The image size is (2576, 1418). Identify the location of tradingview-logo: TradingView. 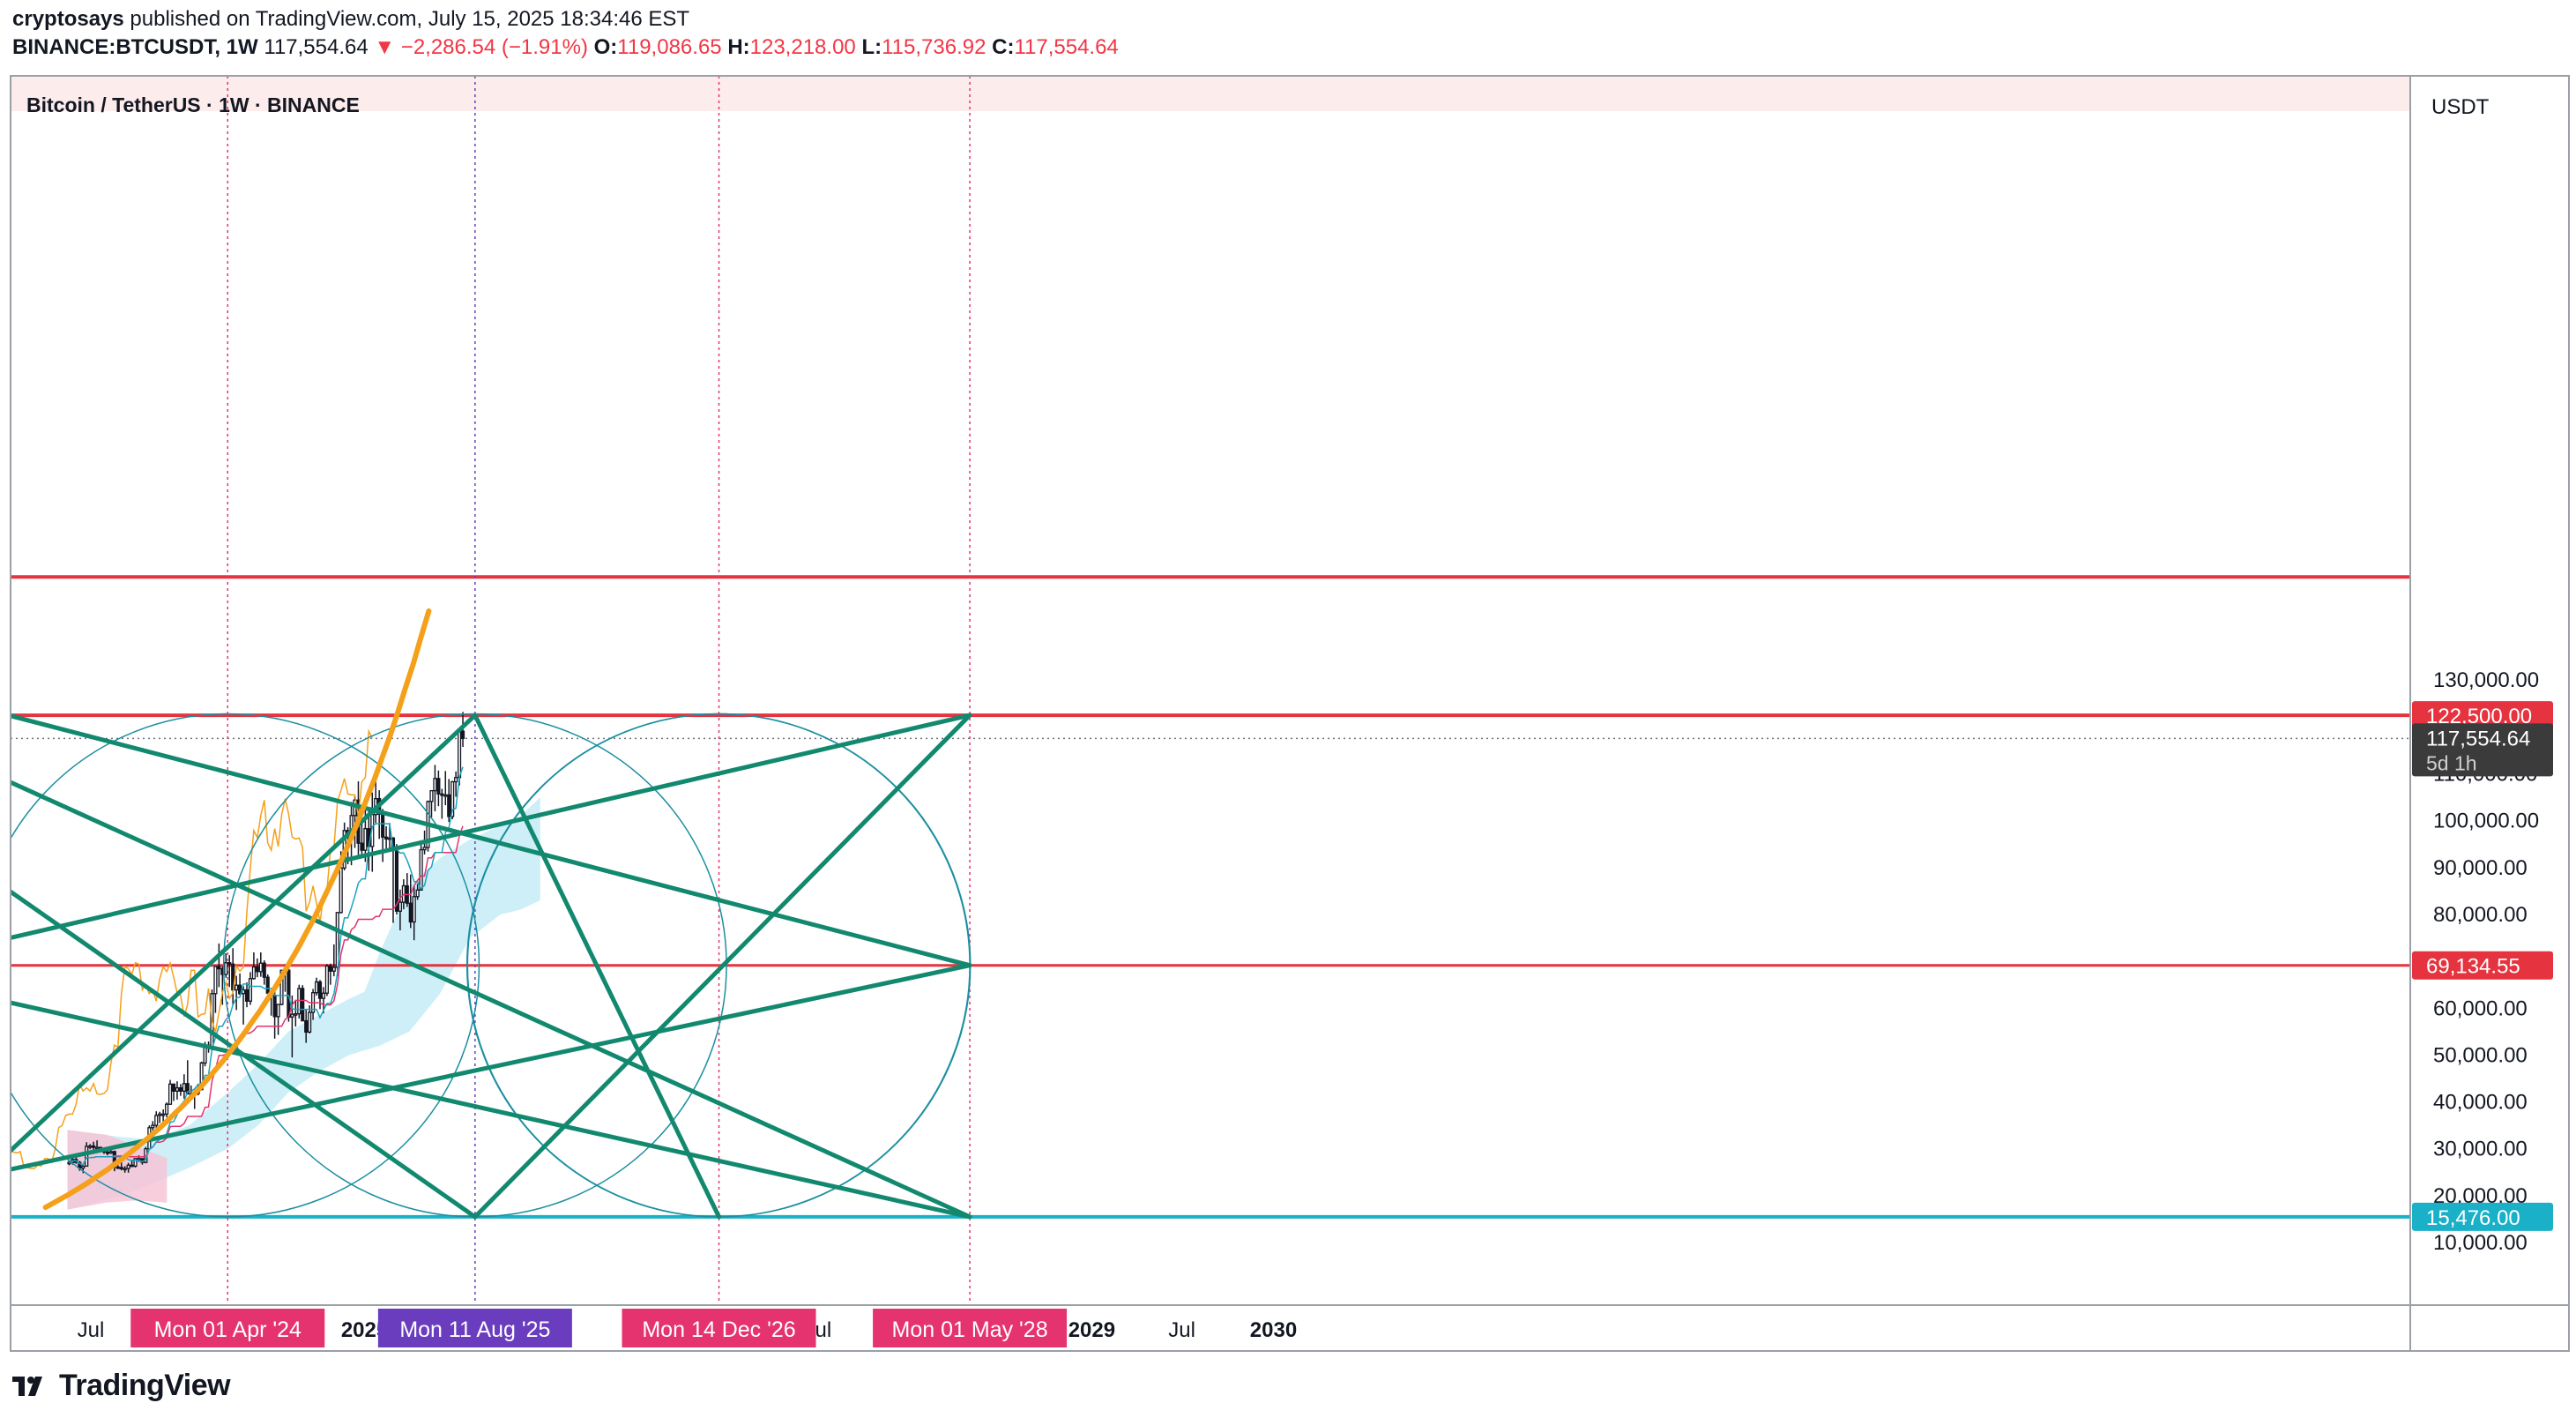
(122, 1386).